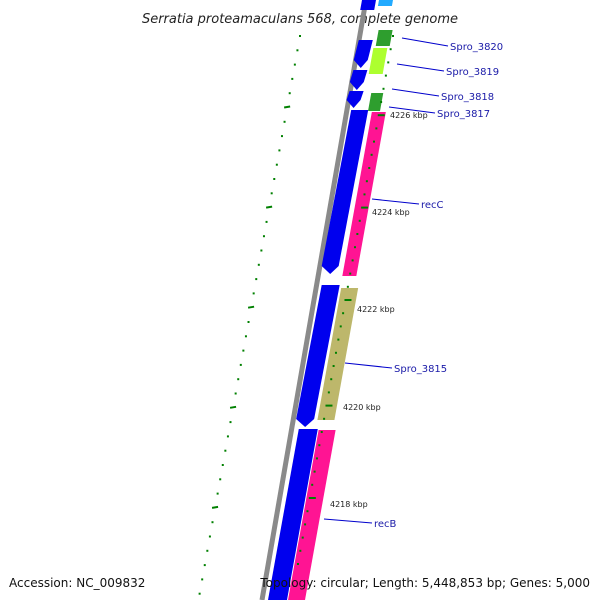 This screenshot has height=600, width=600. Describe the element at coordinates (420, 369) in the screenshot. I see `gene-label: Spro_3815` at that location.